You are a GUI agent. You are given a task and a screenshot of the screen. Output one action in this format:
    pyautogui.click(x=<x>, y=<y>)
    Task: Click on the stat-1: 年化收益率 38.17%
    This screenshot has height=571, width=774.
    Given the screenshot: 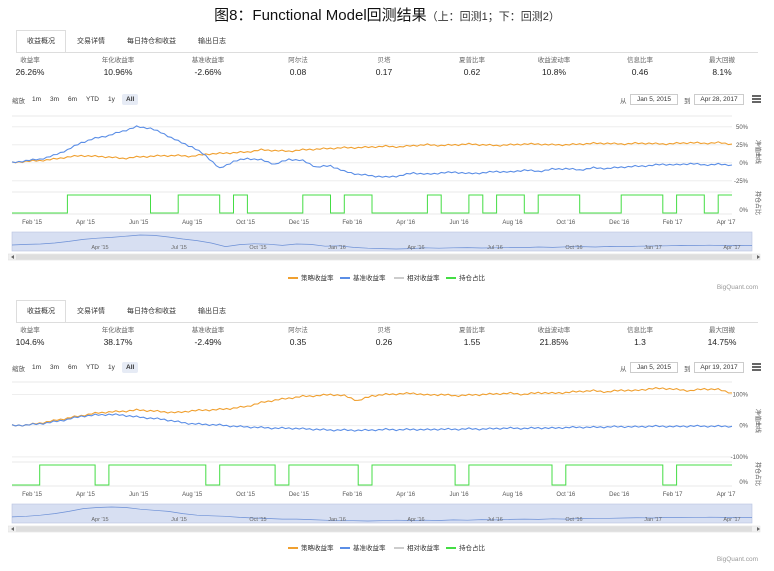 What is the action you would take?
    pyautogui.click(x=118, y=337)
    